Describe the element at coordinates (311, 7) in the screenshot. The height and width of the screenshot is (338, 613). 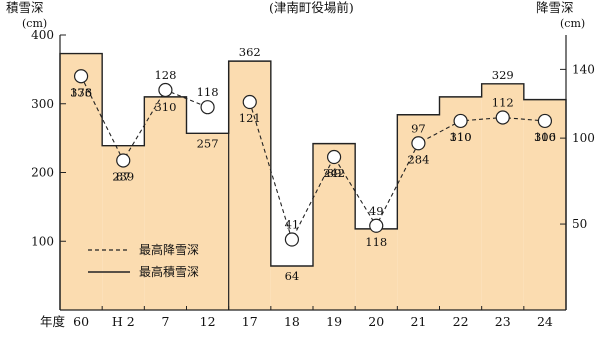
I see `chart-subtitle: (津南町役場前)` at that location.